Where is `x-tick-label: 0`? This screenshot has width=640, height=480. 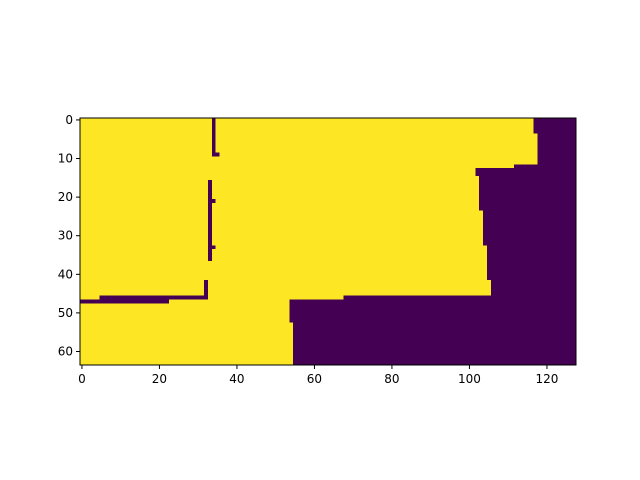
x-tick-label: 0 is located at coordinates (82, 379).